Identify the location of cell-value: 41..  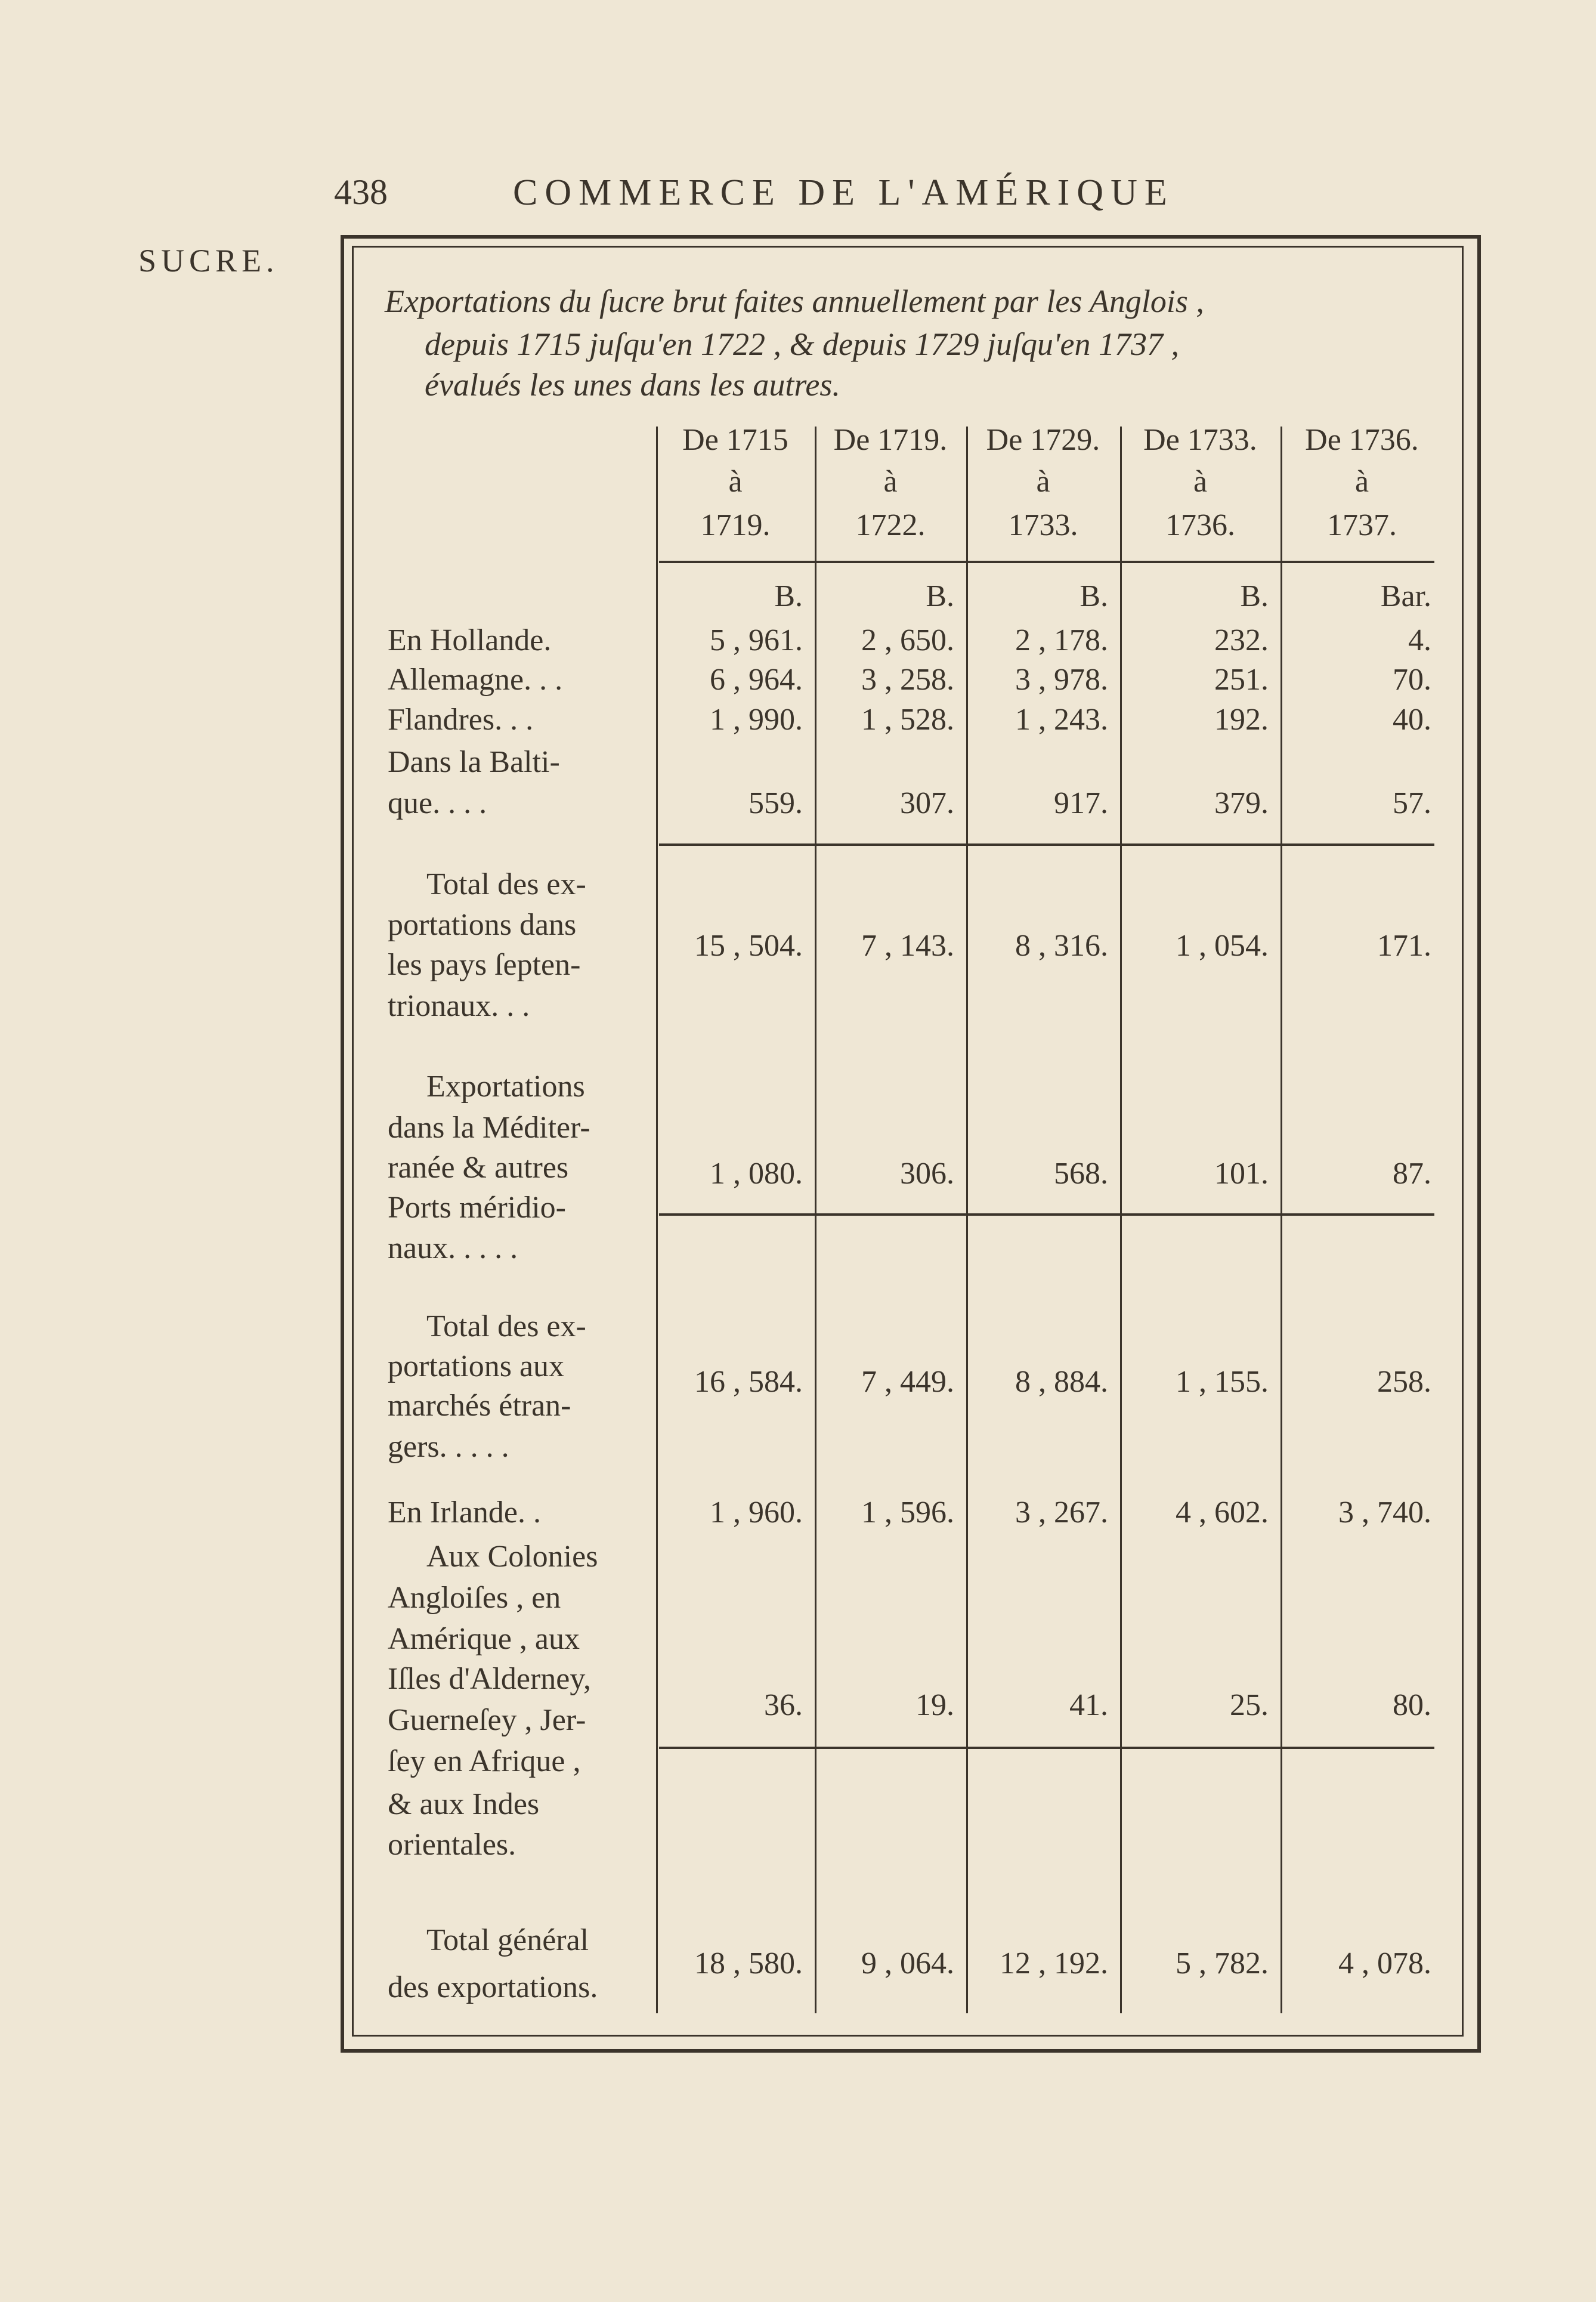
(1088, 1705).